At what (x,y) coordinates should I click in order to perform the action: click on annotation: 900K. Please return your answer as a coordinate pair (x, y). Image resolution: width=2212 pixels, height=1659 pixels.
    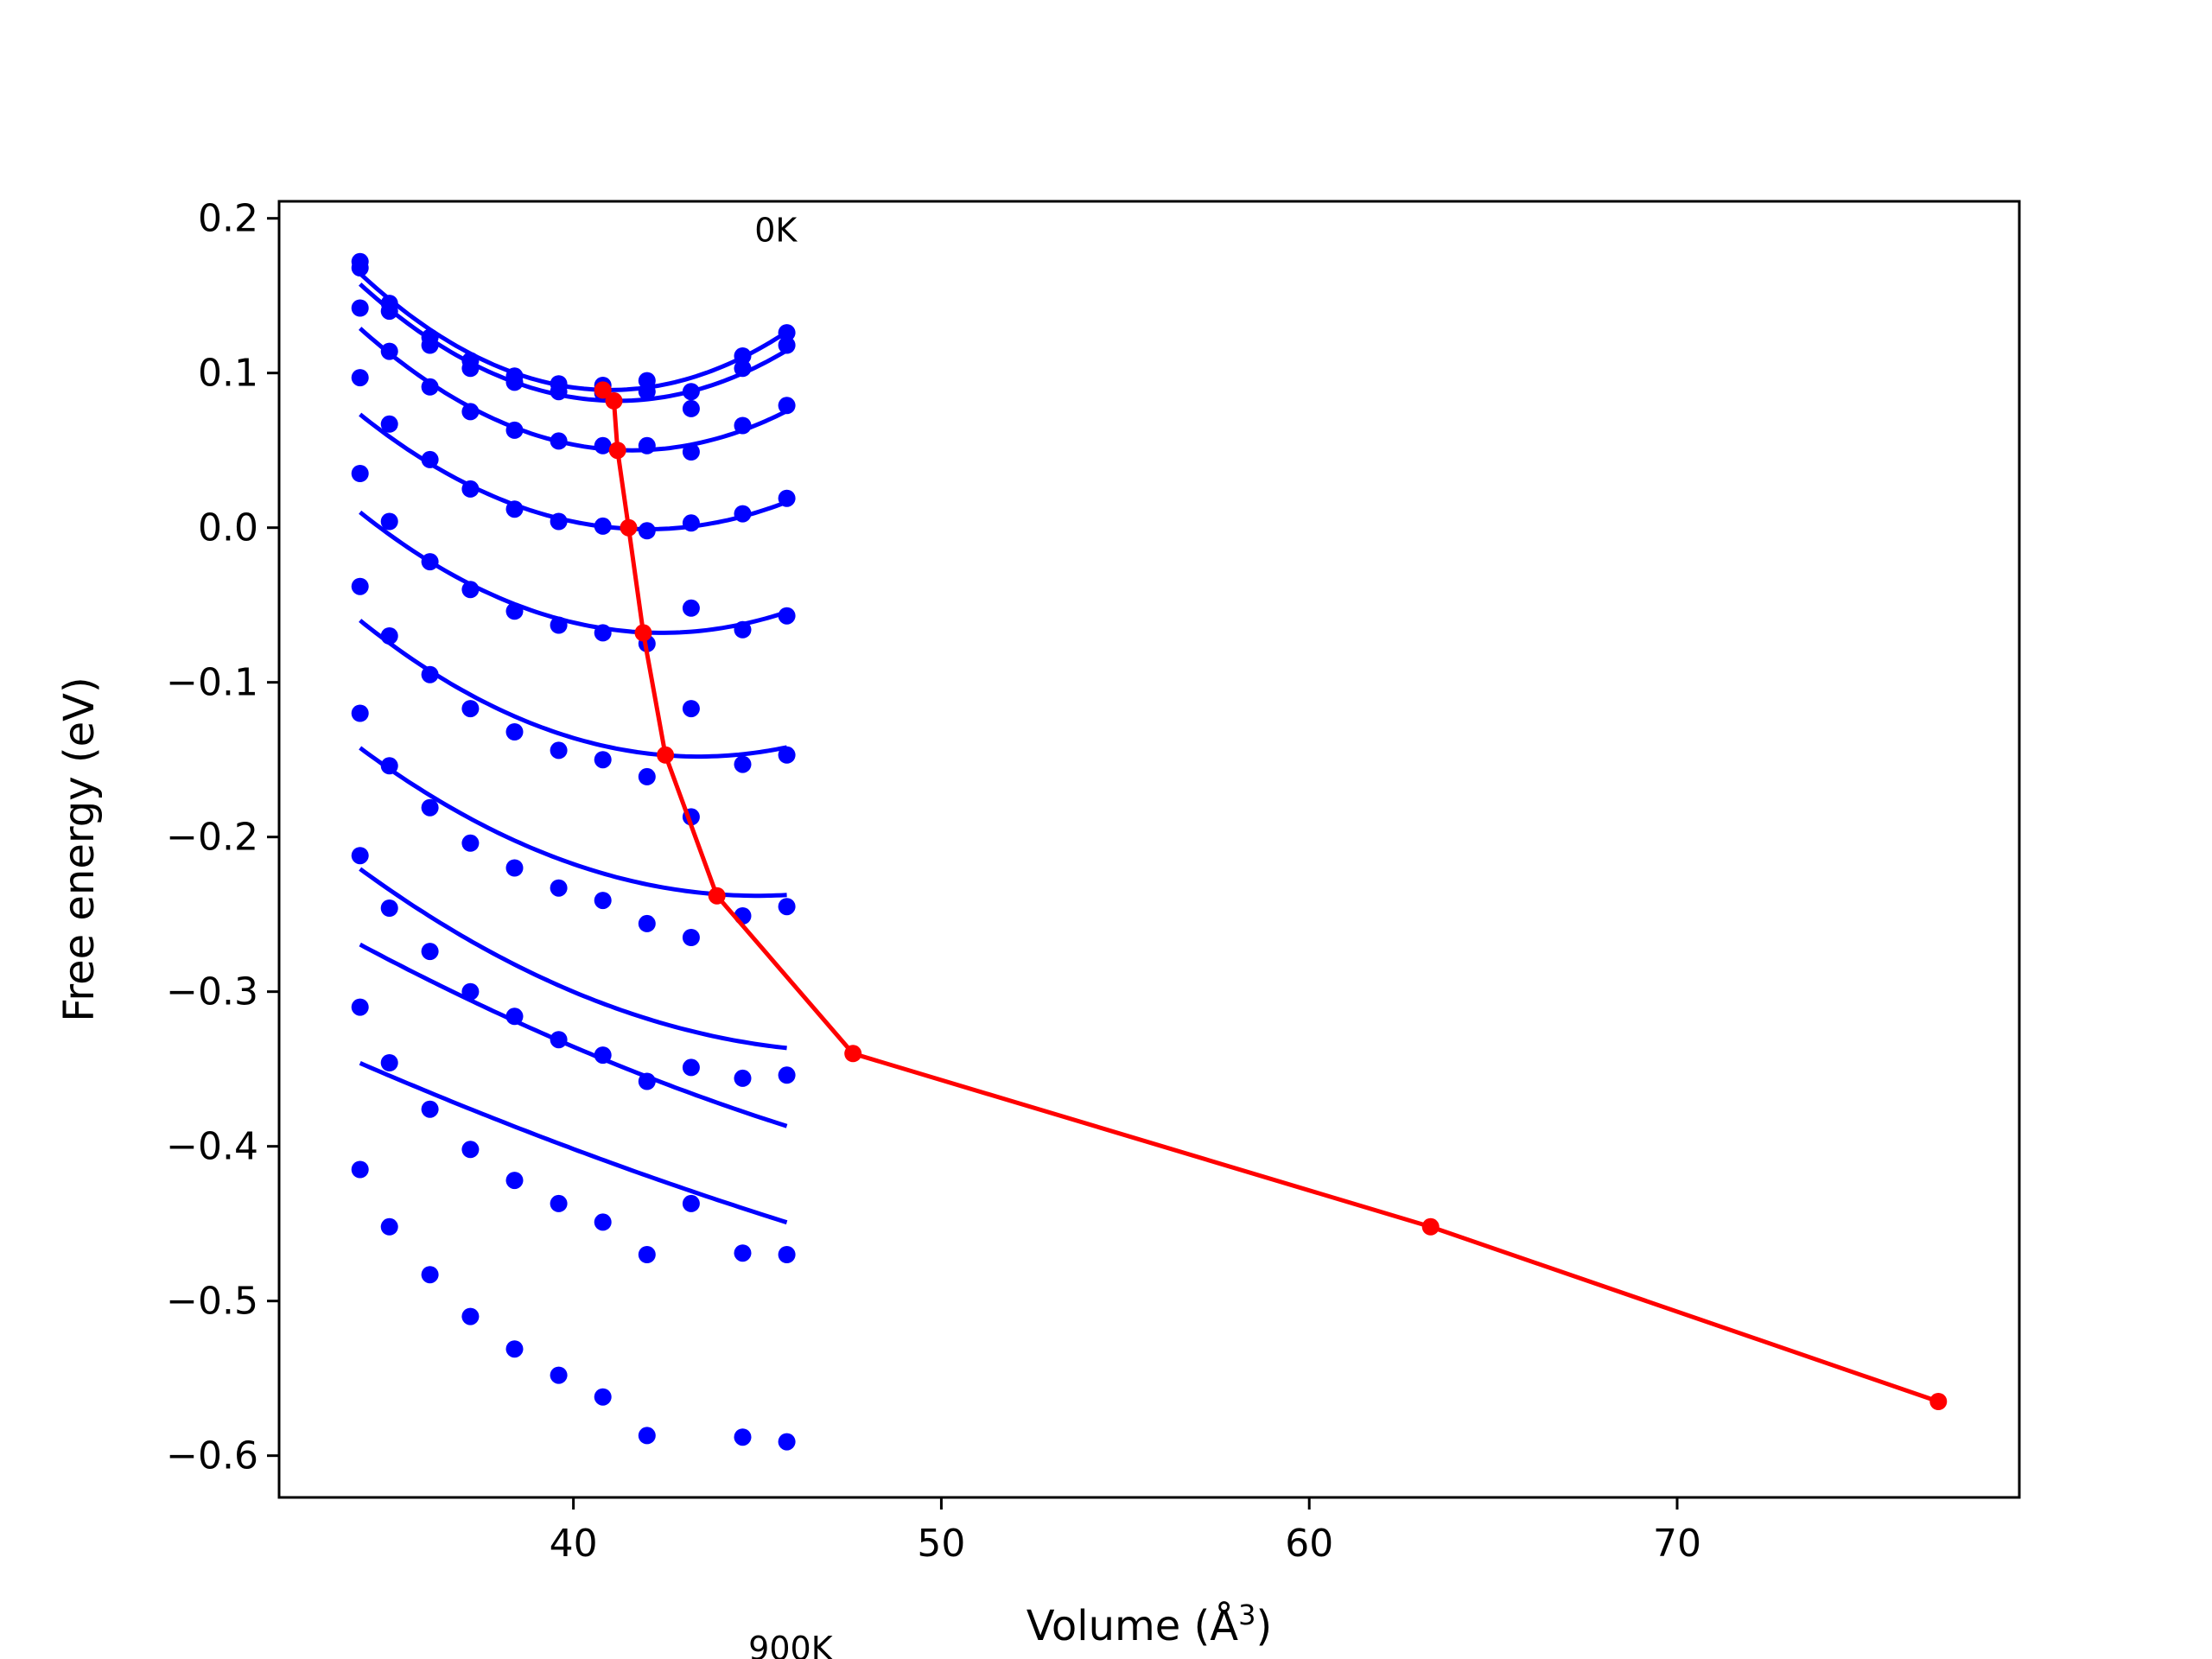
    Looking at the image, I should click on (791, 1644).